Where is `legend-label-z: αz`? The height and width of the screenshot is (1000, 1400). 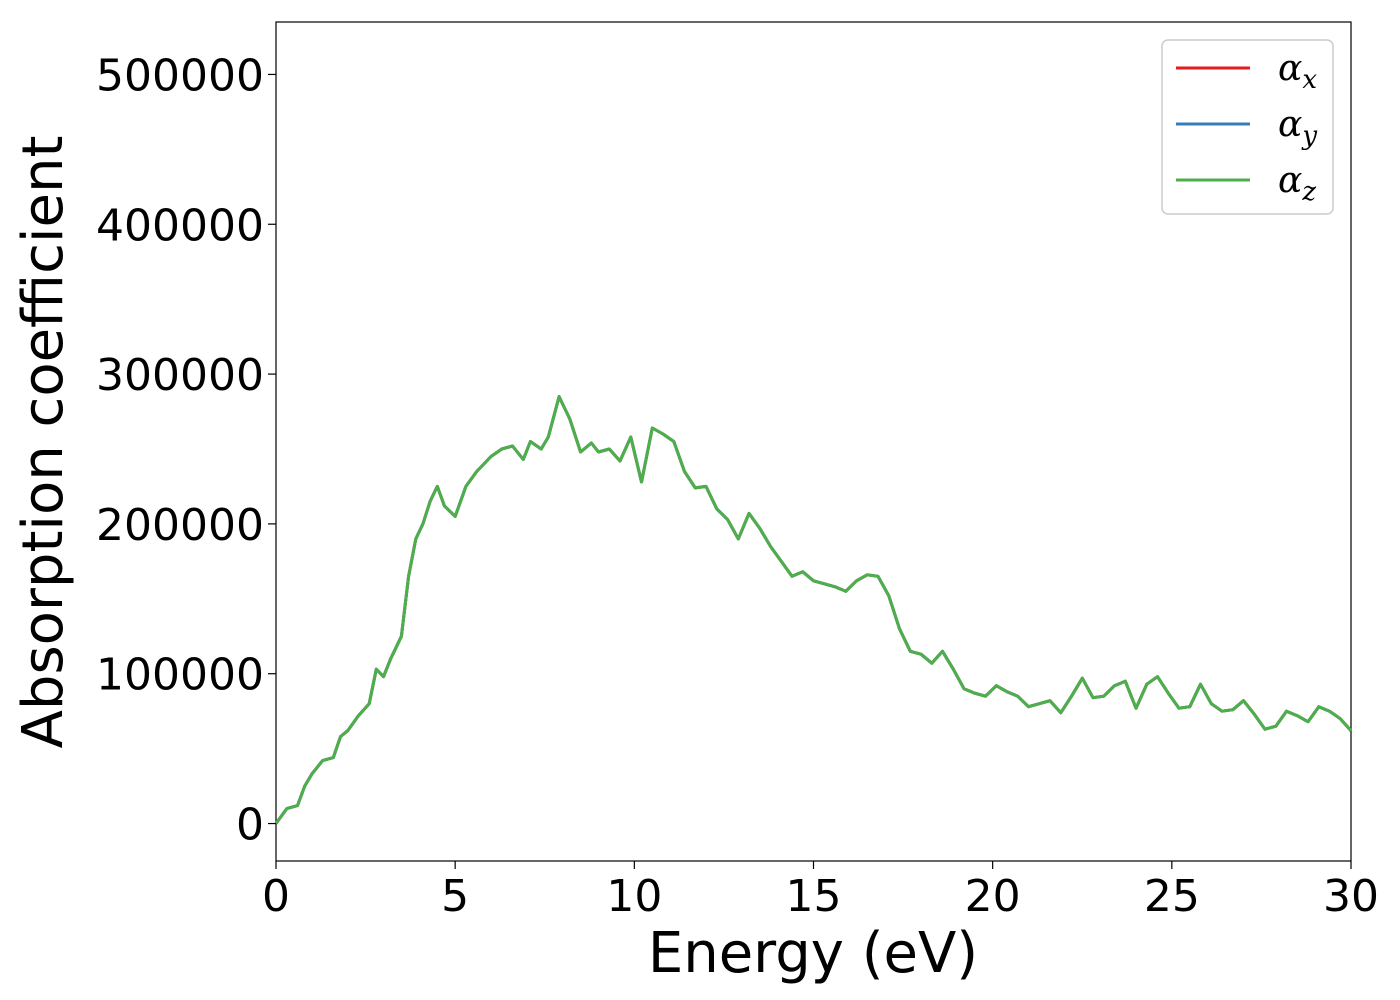
legend-label-z: αz is located at coordinates (1297, 183).